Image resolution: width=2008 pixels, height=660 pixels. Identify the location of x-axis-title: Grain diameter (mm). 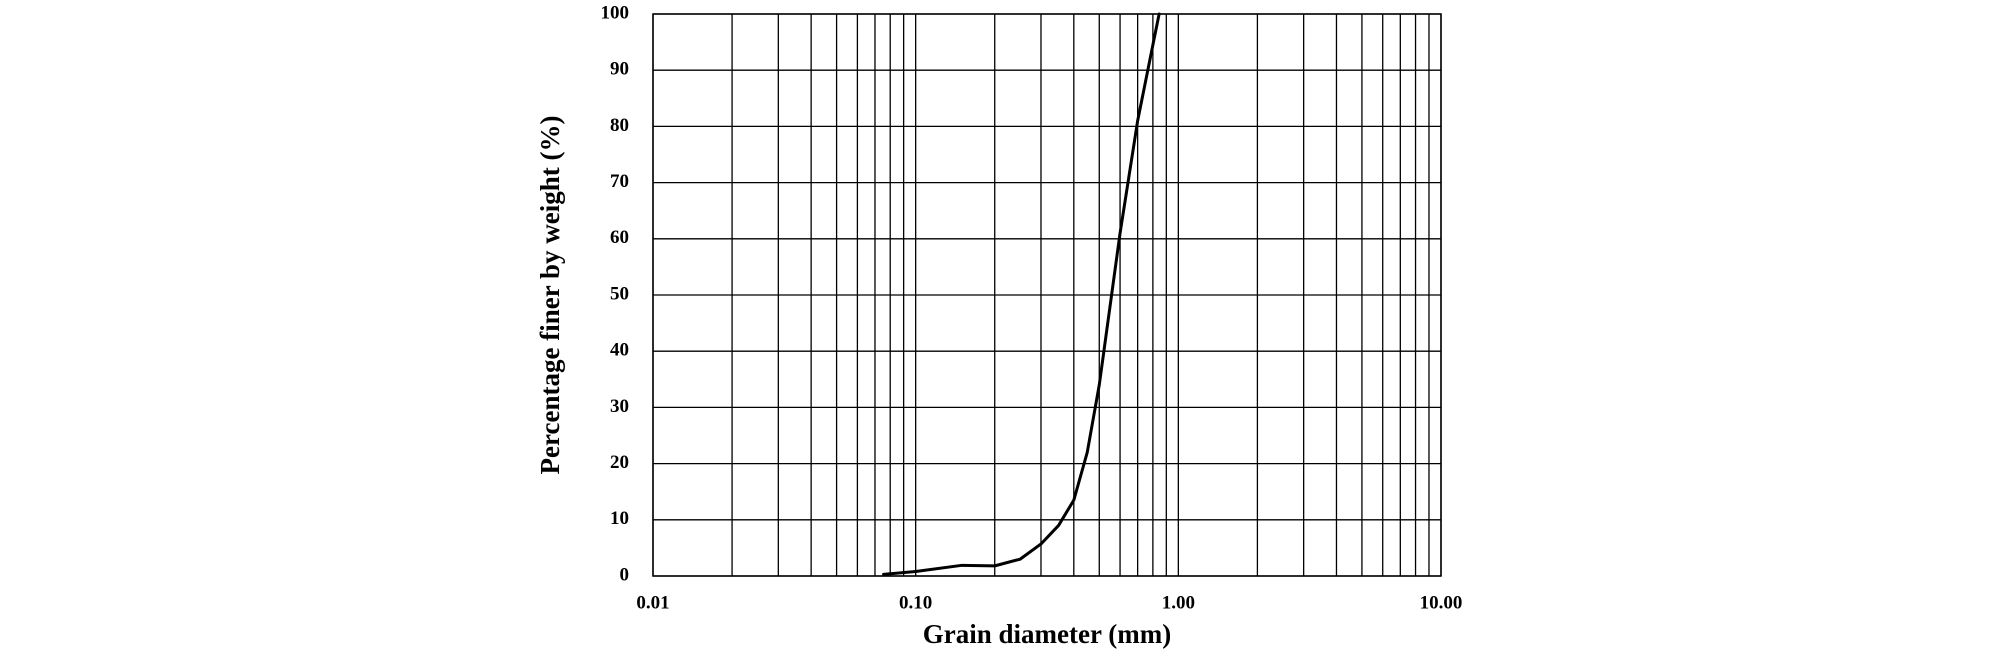
(1047, 634).